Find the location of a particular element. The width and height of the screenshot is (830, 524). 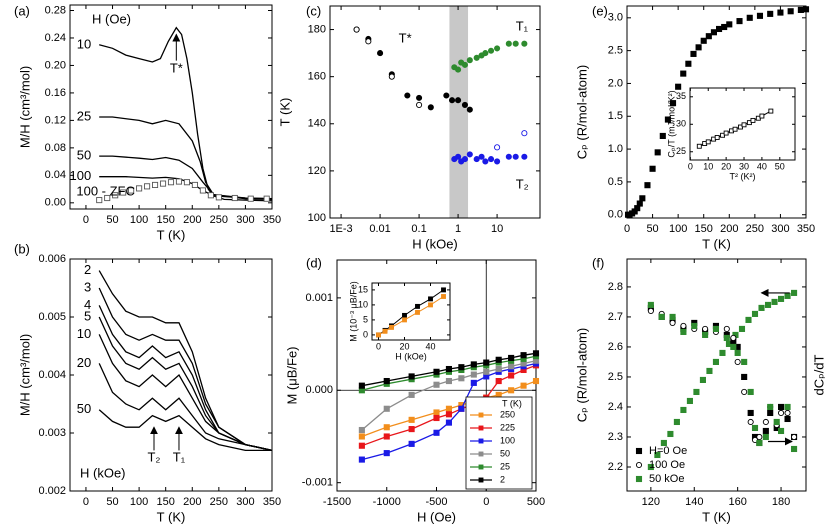

curve-label: 2 is located at coordinates (87, 269).